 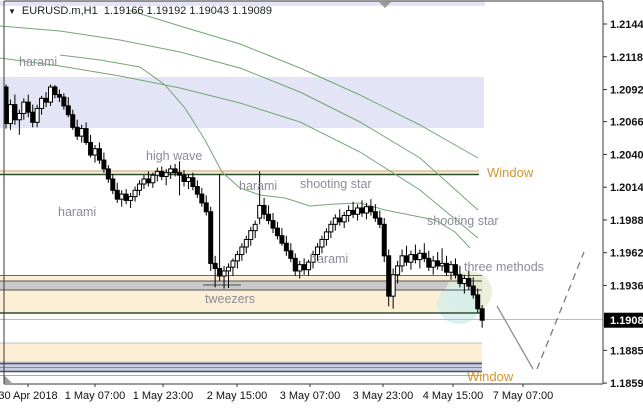 What do you see at coordinates (626, 254) in the screenshot?
I see `price-tick-label: 1.19625` at bounding box center [626, 254].